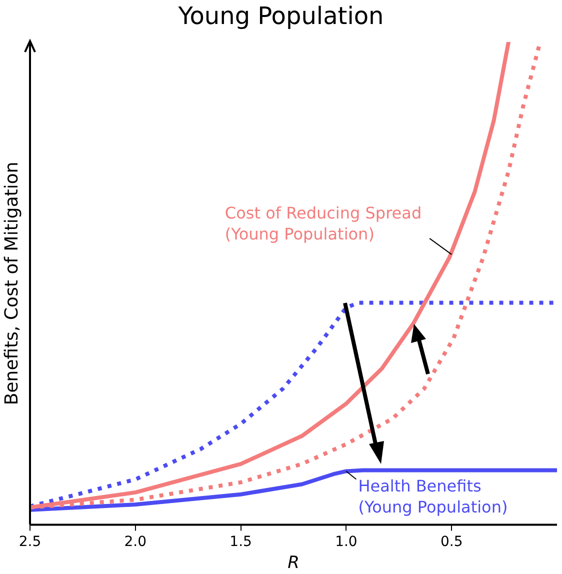  What do you see at coordinates (433, 496) in the screenshot?
I see `annotation: Health Benefits (Young Population)` at bounding box center [433, 496].